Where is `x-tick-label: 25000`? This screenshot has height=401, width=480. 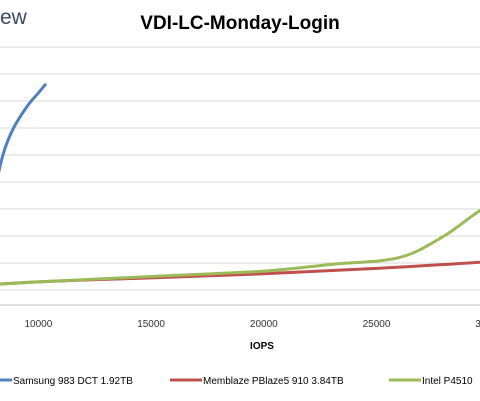
x-tick-label: 25000 is located at coordinates (377, 324).